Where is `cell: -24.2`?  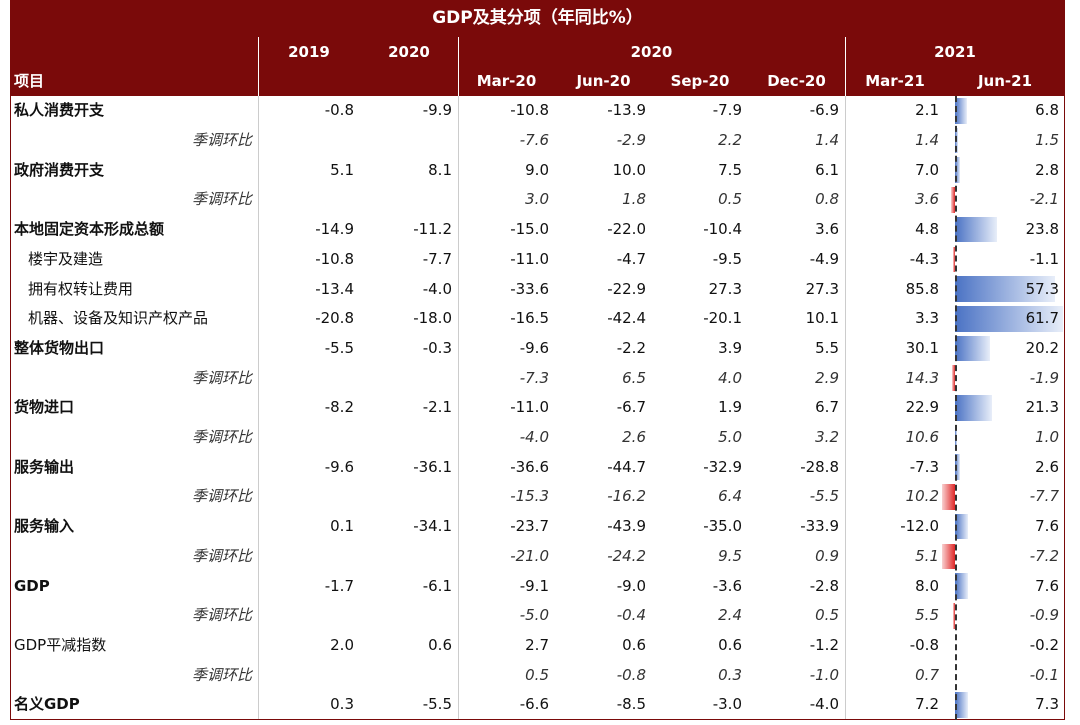 cell: -24.2 is located at coordinates (626, 555).